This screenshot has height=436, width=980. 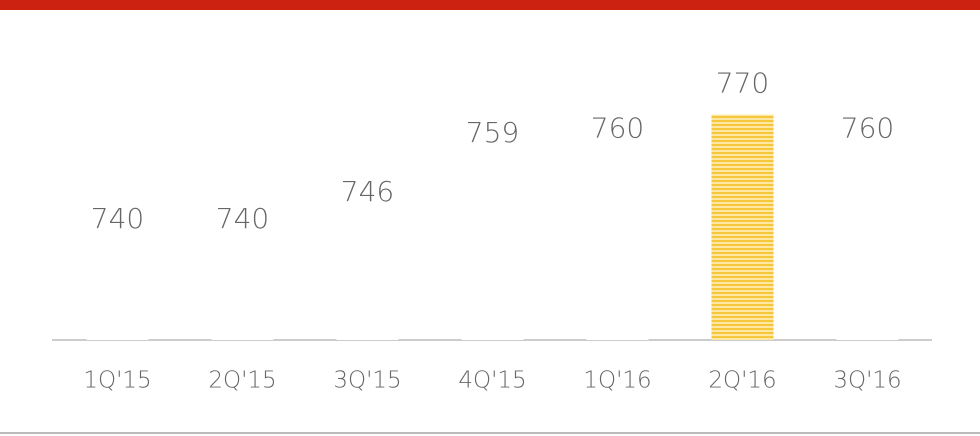 I want to click on x-tick-label: 2Q'15, so click(x=242, y=381).